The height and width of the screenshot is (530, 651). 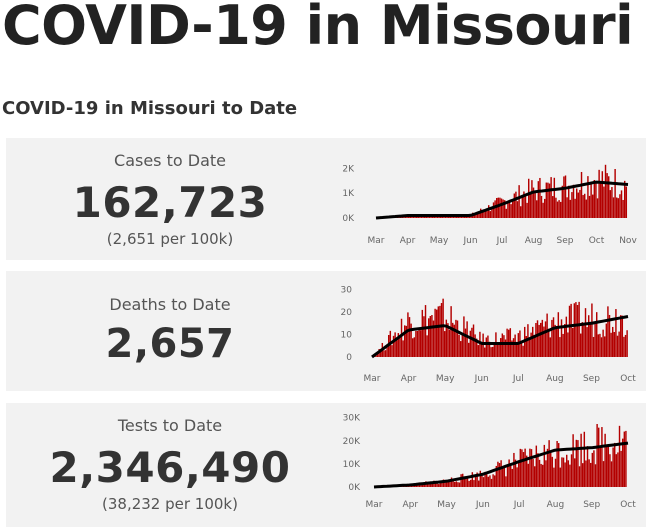 I want to click on ytick-label: 30K, so click(x=352, y=419).